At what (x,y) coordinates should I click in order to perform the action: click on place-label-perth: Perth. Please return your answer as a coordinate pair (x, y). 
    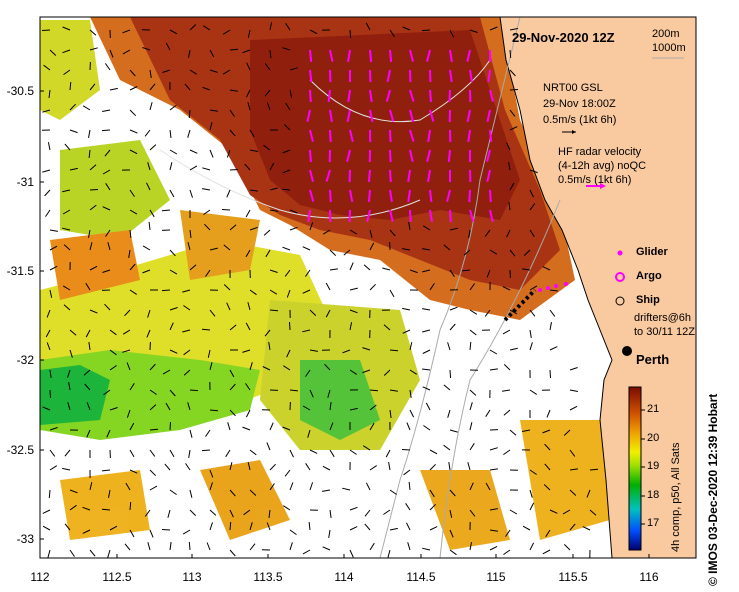
    Looking at the image, I should click on (653, 359).